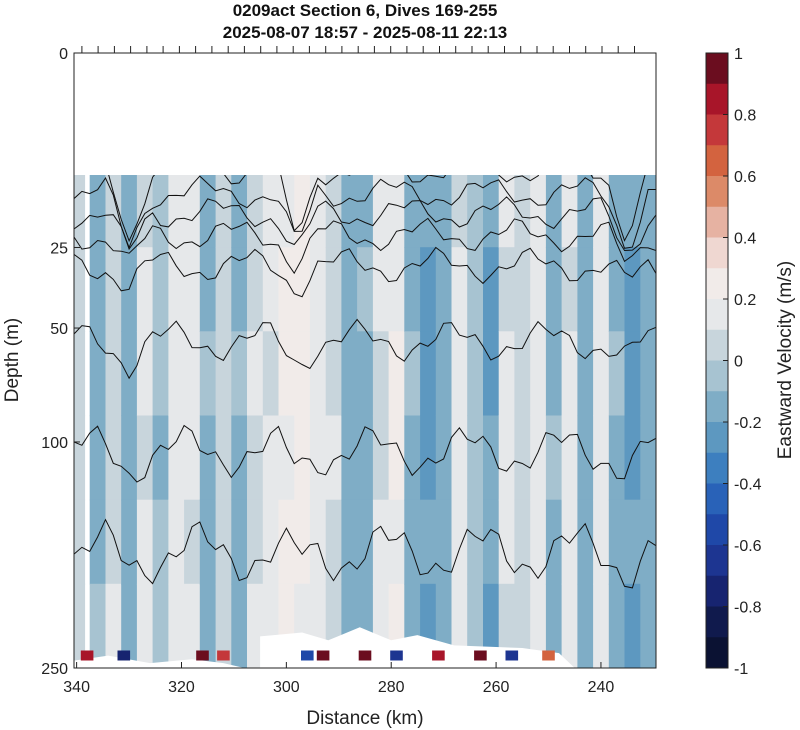 The image size is (800, 730). Describe the element at coordinates (63, 54) in the screenshot. I see `y-tick-label: 0` at that location.